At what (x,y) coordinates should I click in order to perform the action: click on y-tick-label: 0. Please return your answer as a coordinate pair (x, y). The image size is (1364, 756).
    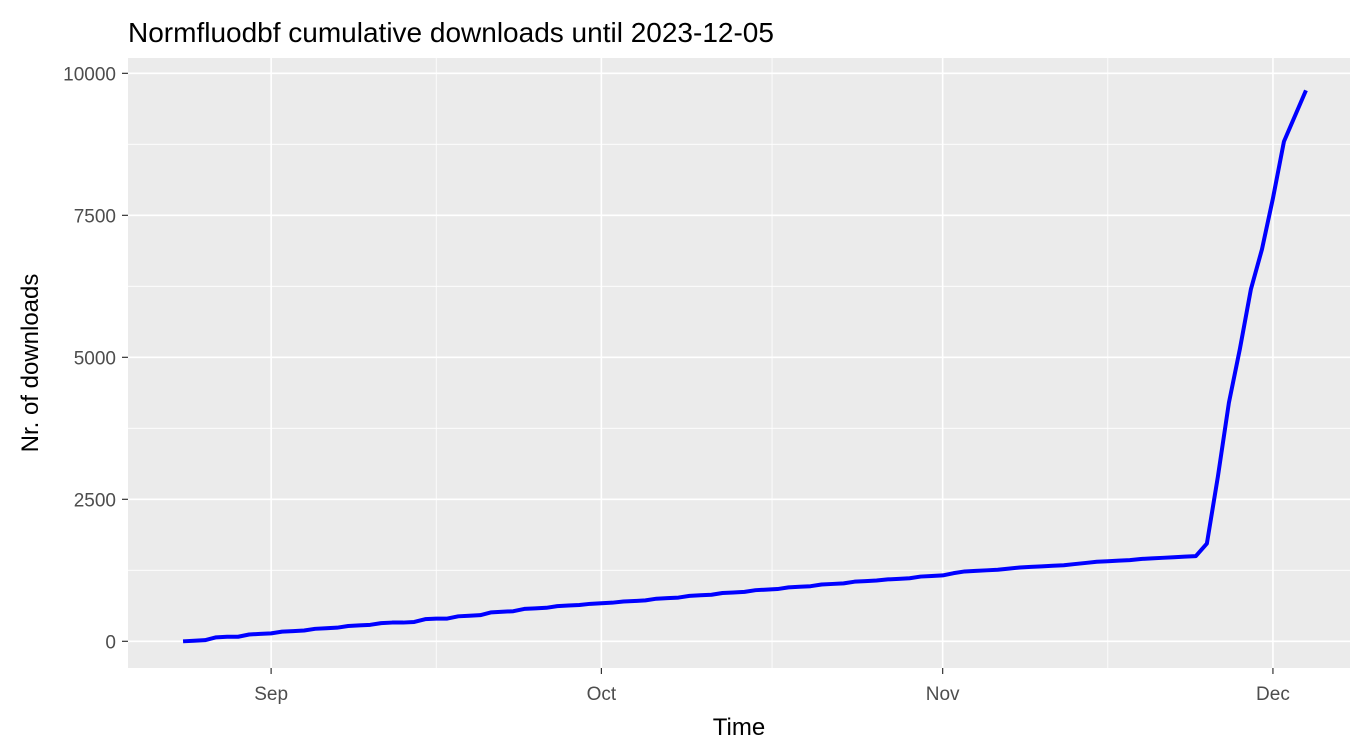
    Looking at the image, I should click on (110, 642).